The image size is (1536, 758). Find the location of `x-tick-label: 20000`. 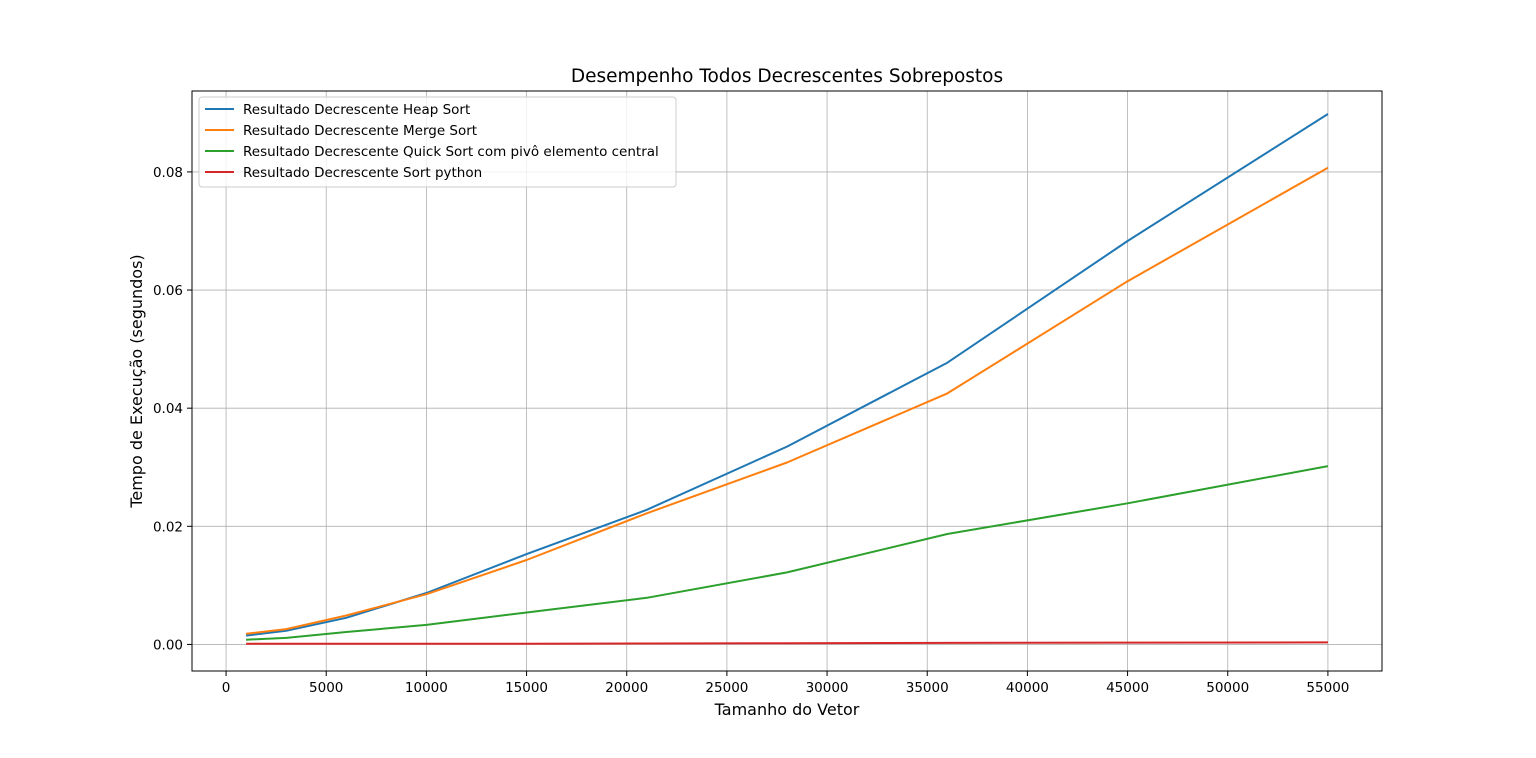

x-tick-label: 20000 is located at coordinates (626, 688).